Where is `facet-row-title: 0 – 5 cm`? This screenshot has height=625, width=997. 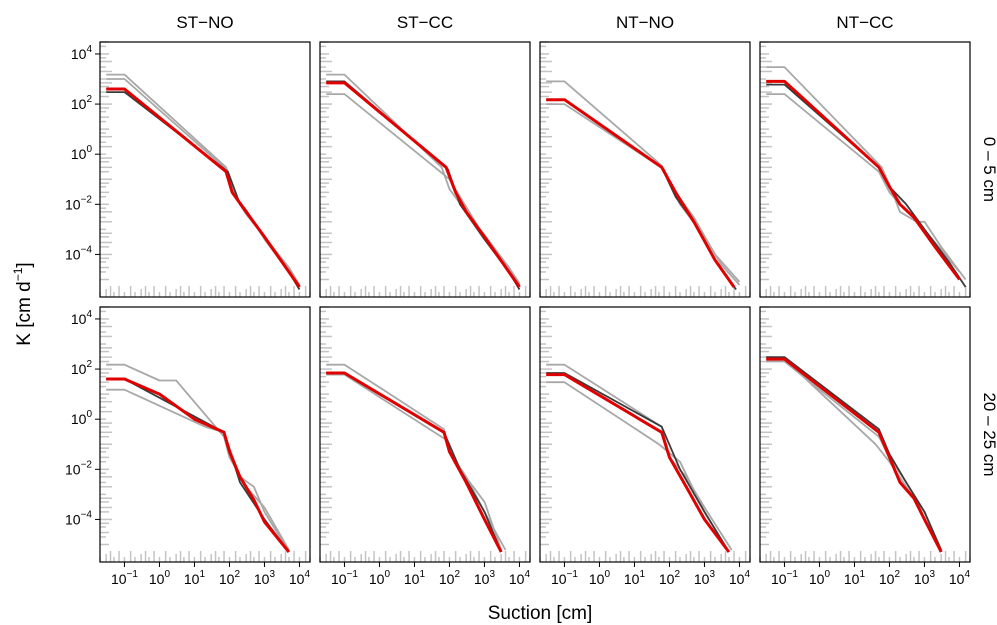 facet-row-title: 0 – 5 cm is located at coordinates (988, 169).